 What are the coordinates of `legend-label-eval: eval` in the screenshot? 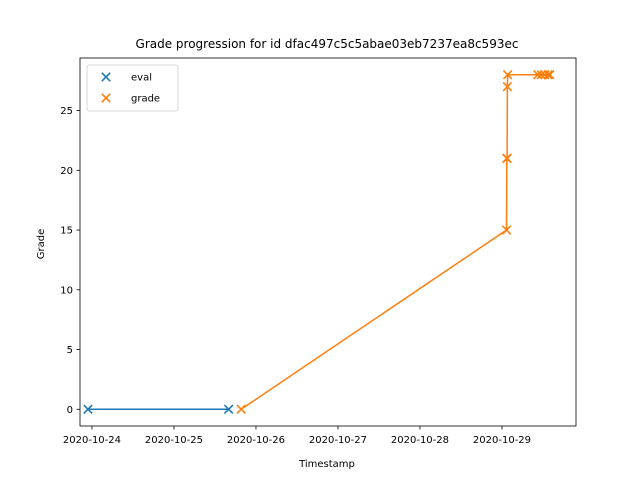 It's located at (141, 78).